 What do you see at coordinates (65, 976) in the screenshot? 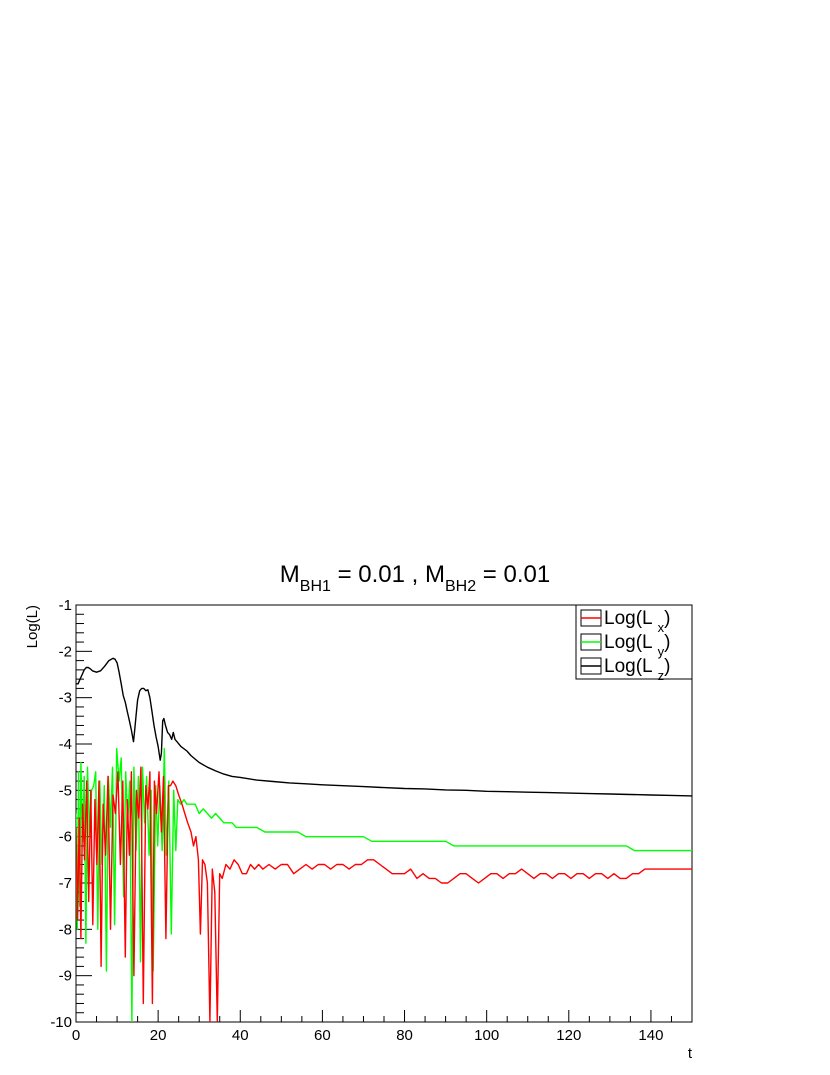
I see `y-tick-label: -9` at bounding box center [65, 976].